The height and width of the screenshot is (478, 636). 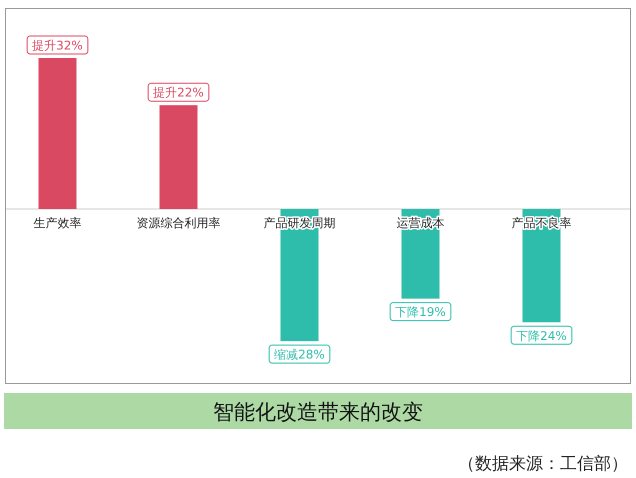 What do you see at coordinates (541, 335) in the screenshot?
I see `data-label: 下降24%` at bounding box center [541, 335].